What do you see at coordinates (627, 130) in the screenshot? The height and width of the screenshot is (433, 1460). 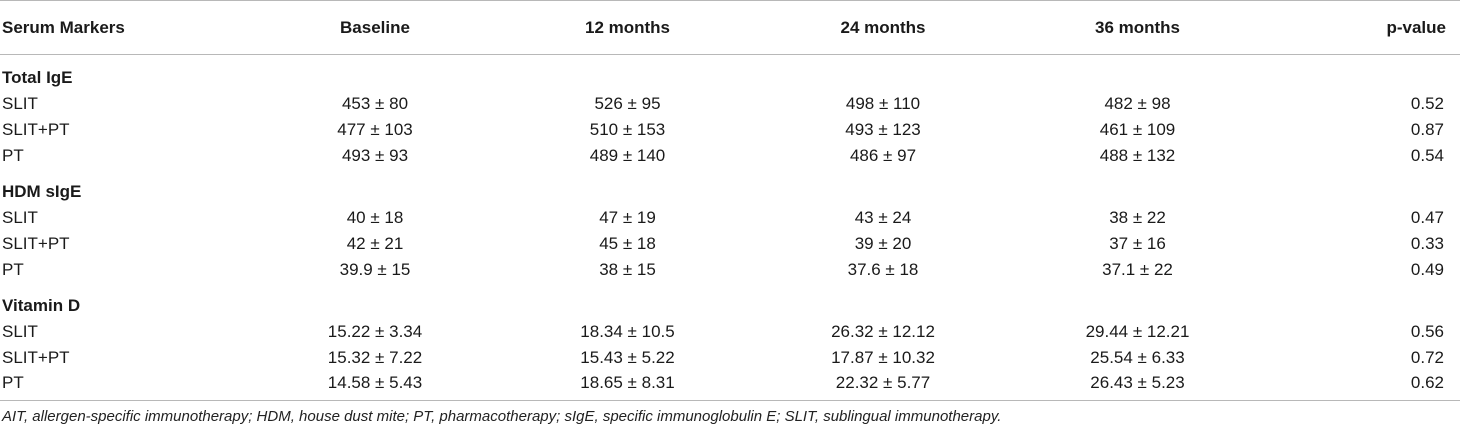 I see `cell-12-months: 510 ± 153` at bounding box center [627, 130].